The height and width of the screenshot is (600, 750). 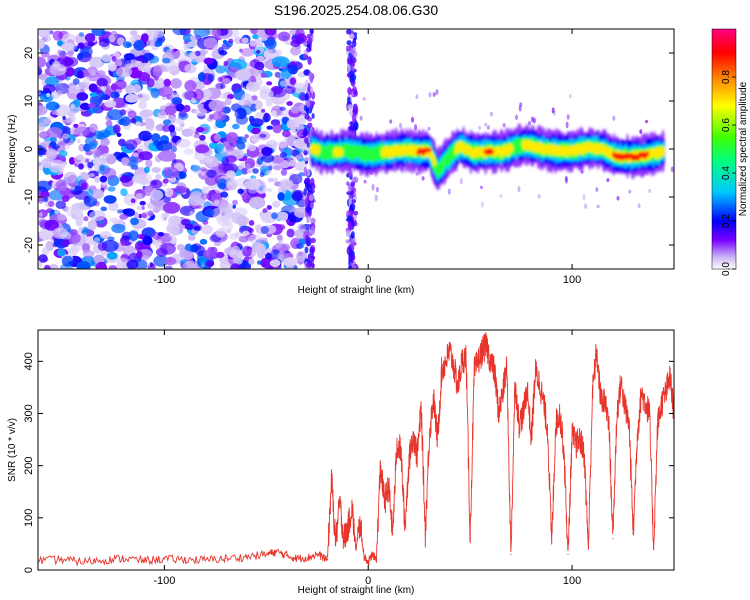 What do you see at coordinates (368, 280) in the screenshot?
I see `x-tick-label: 0` at bounding box center [368, 280].